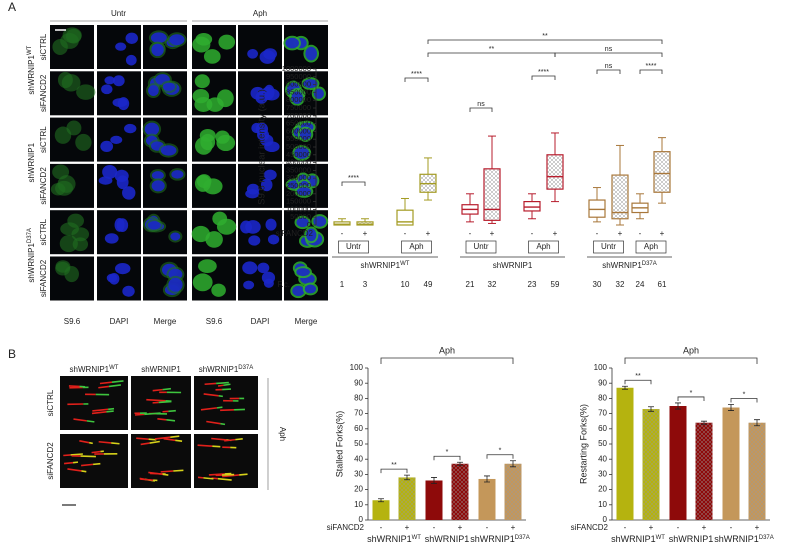 The height and width of the screenshot is (545, 787). What do you see at coordinates (434, 480) in the screenshot?
I see `error-bar` at bounding box center [434, 480].